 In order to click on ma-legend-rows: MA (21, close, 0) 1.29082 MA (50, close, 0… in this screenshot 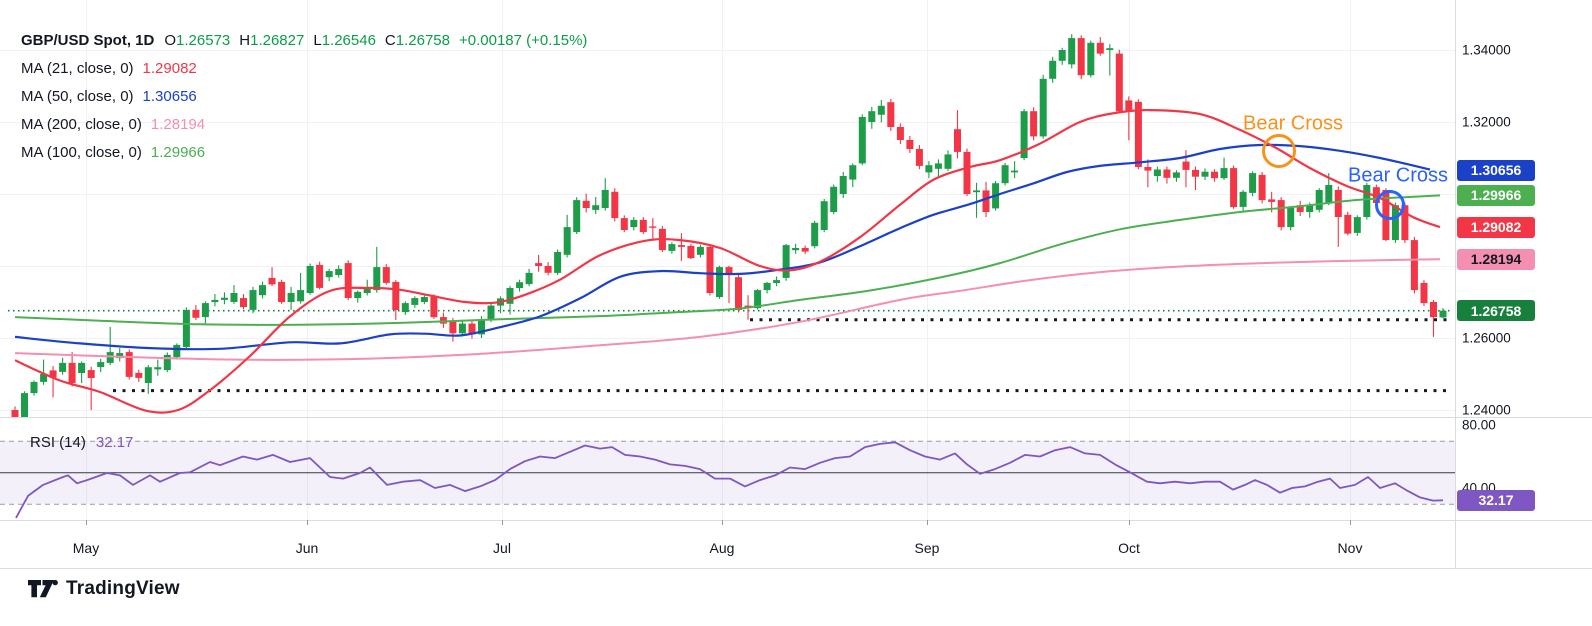, I will do `click(304, 110)`.